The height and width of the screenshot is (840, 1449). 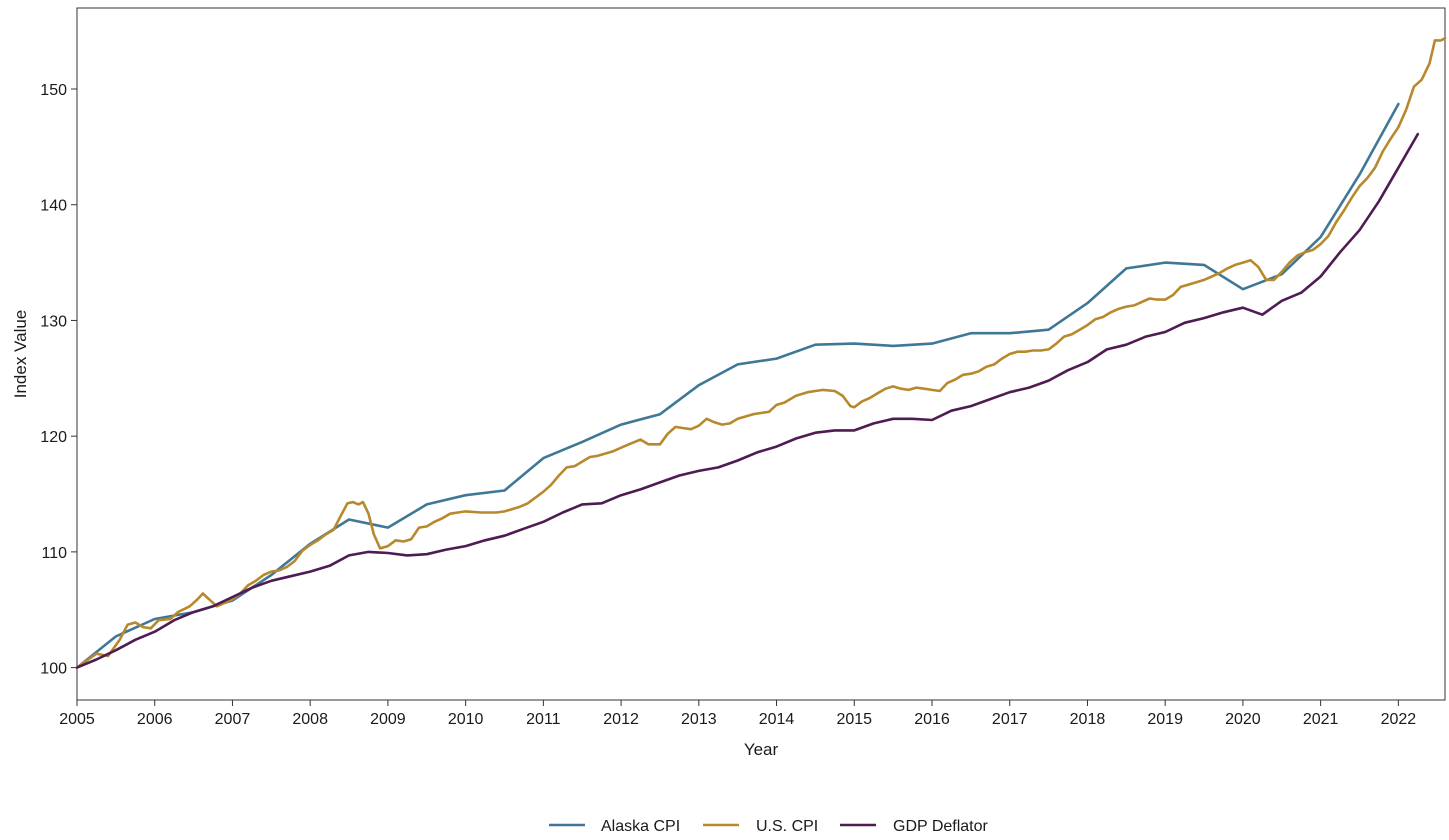 What do you see at coordinates (1088, 719) in the screenshot?
I see `x-tick-label: 2018` at bounding box center [1088, 719].